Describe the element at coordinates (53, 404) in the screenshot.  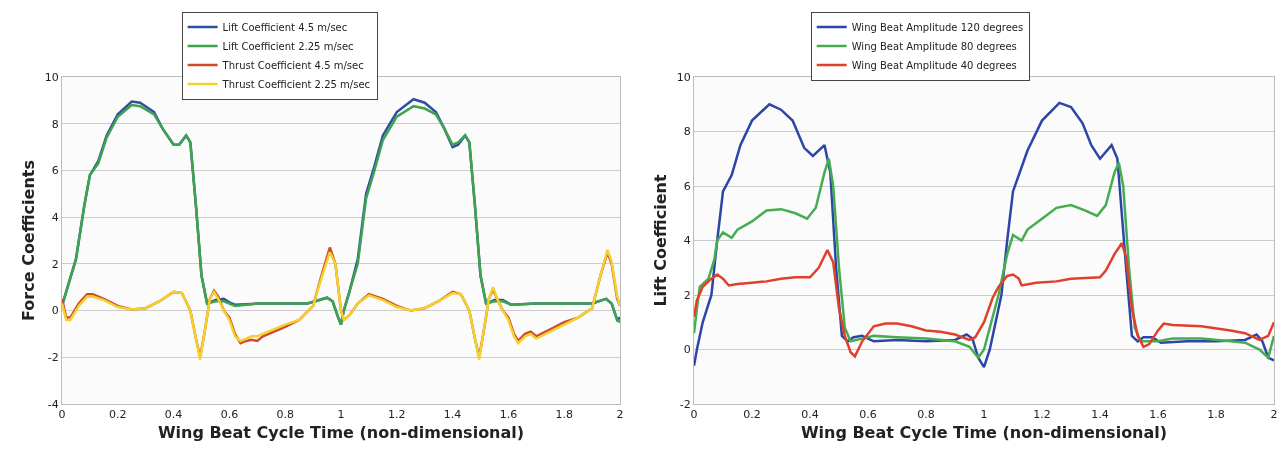
I see `y-tick-label: -4` at that location.